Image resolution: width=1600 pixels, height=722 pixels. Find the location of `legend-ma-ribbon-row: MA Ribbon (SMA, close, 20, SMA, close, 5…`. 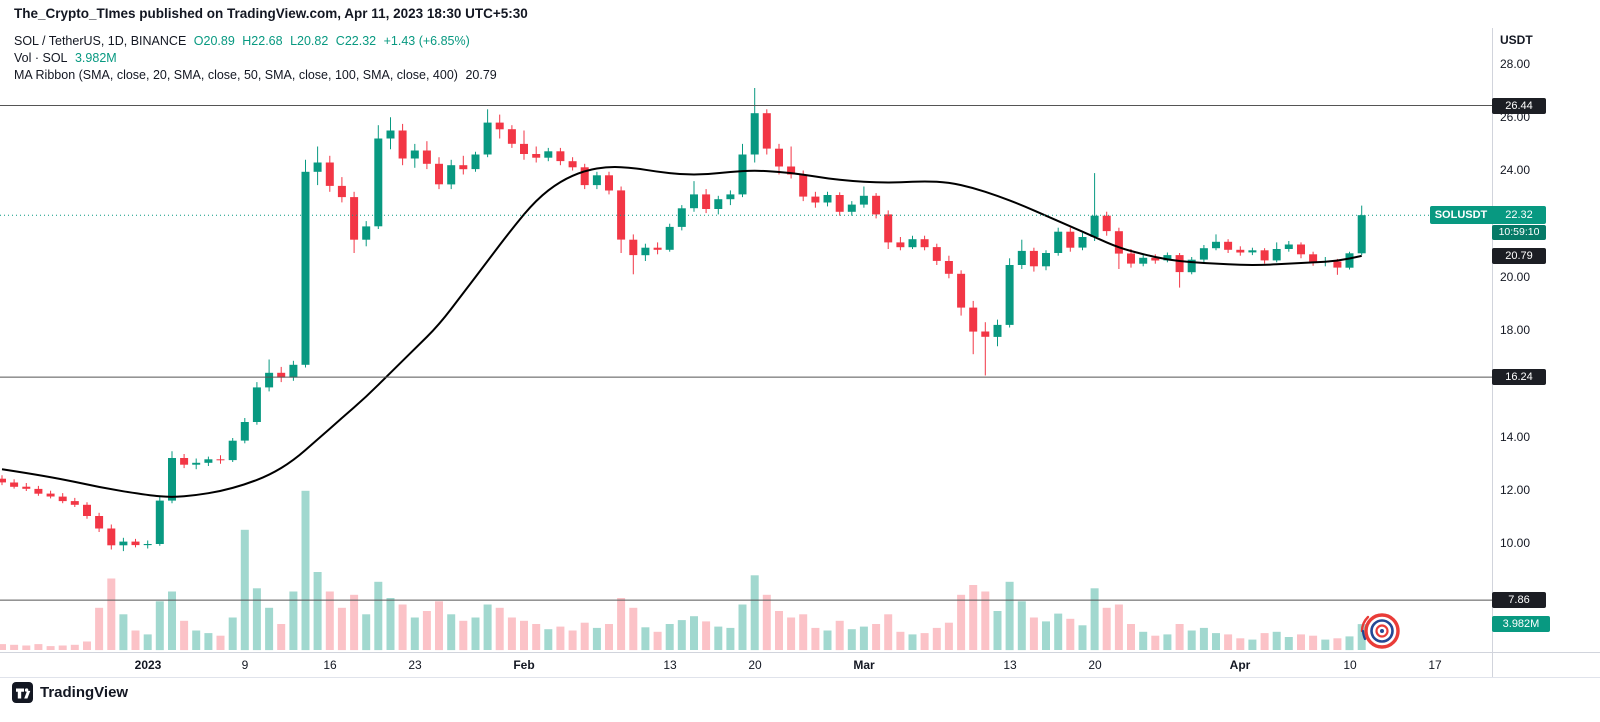

legend-ma-ribbon-row: MA Ribbon (SMA, close, 20, SMA, close, 5… is located at coordinates (257, 75).